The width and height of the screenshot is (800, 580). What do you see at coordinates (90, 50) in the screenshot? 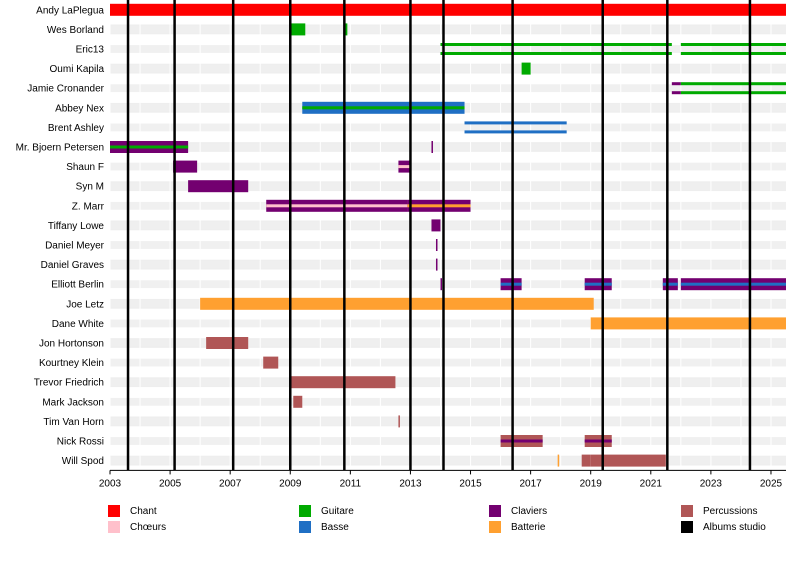
I see `member-label: Eric13` at bounding box center [90, 50].